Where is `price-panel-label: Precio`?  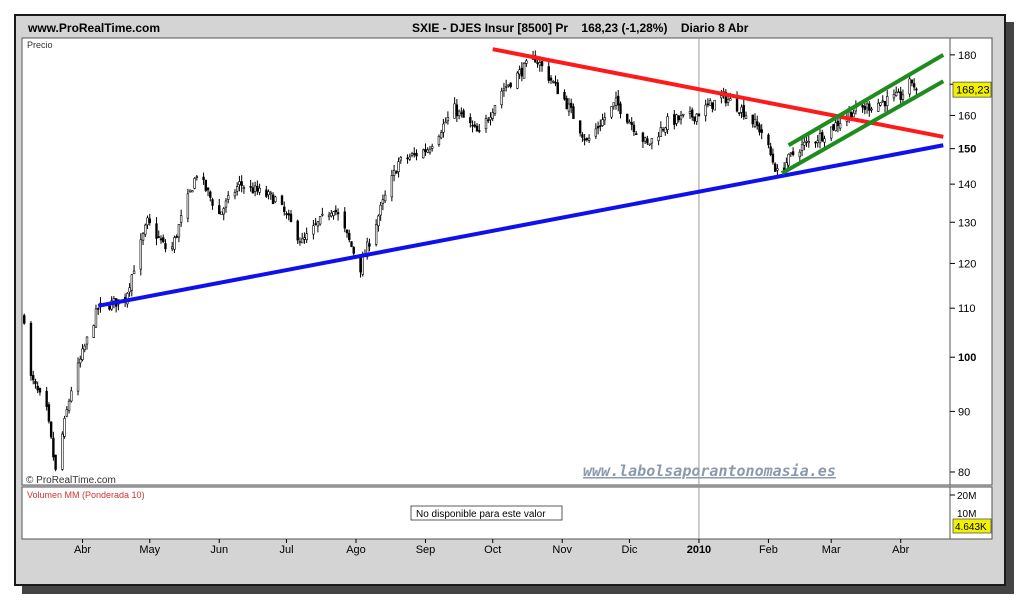
price-panel-label: Precio is located at coordinates (40, 45).